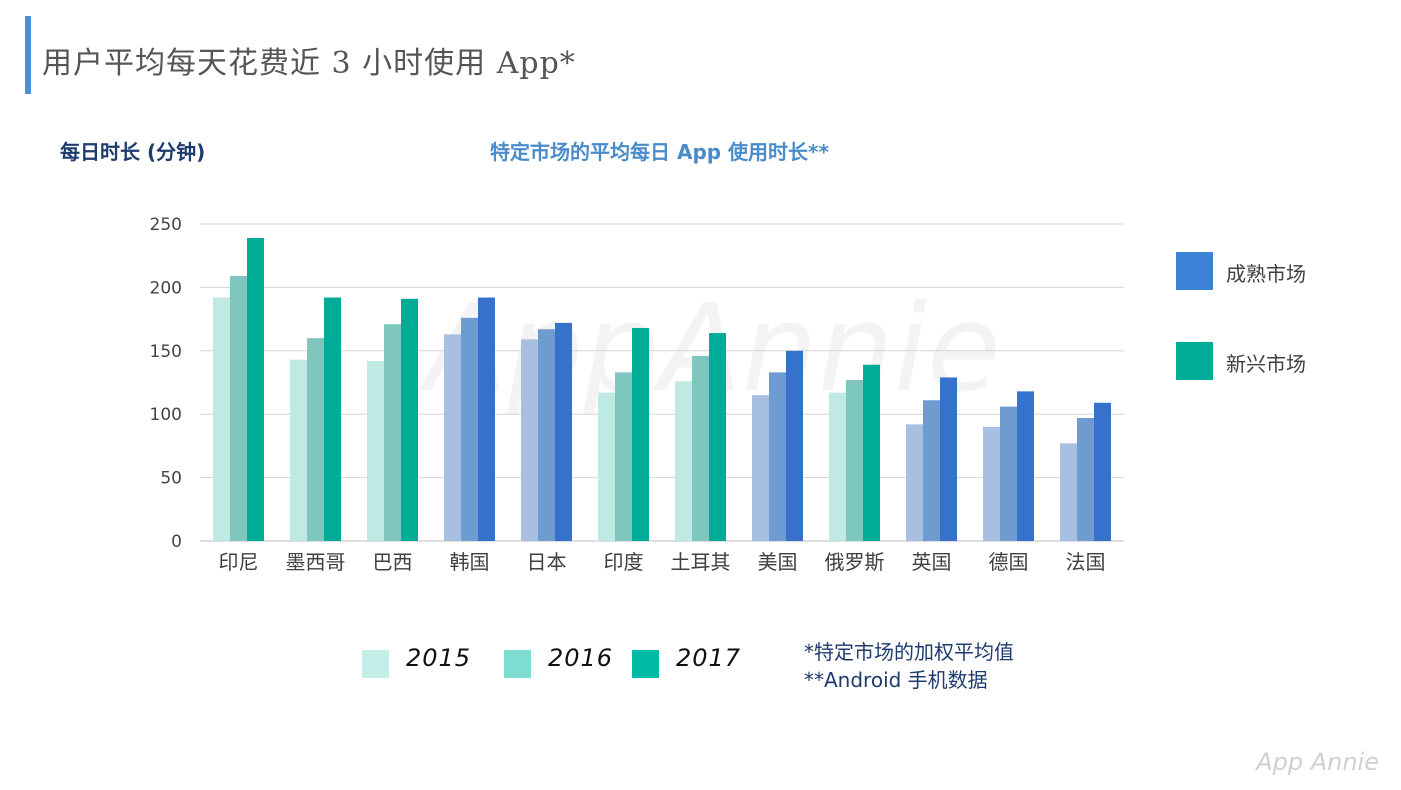 The image size is (1401, 790). What do you see at coordinates (931, 470) in the screenshot?
I see `bar-英国-2016` at bounding box center [931, 470].